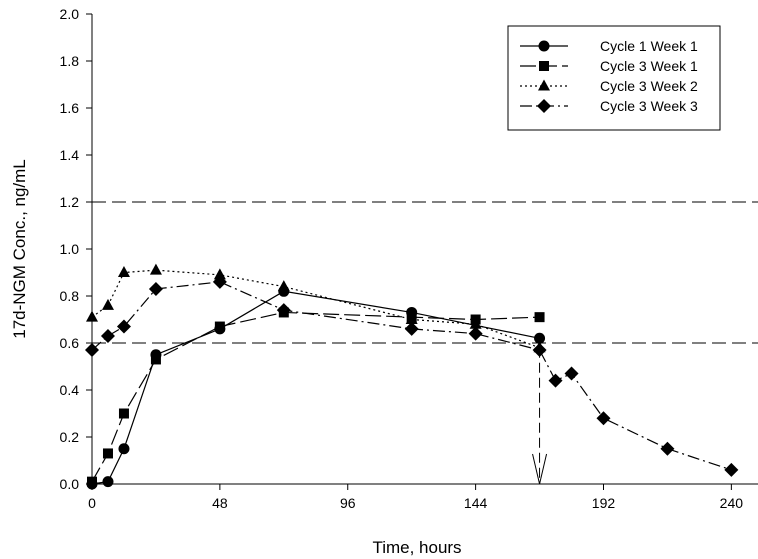 Image resolution: width=758 pixels, height=559 pixels. I want to click on legend-item-cycle-3-week-2-label: Cycle 3 Week 2, so click(649, 86).